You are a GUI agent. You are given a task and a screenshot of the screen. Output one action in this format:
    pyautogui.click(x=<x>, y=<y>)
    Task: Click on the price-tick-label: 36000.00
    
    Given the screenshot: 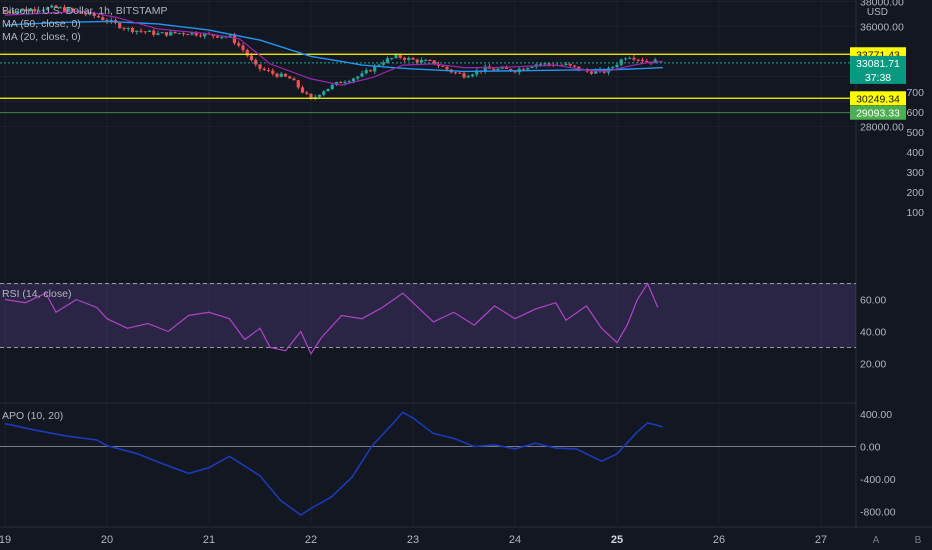 What is the action you would take?
    pyautogui.click(x=882, y=27)
    